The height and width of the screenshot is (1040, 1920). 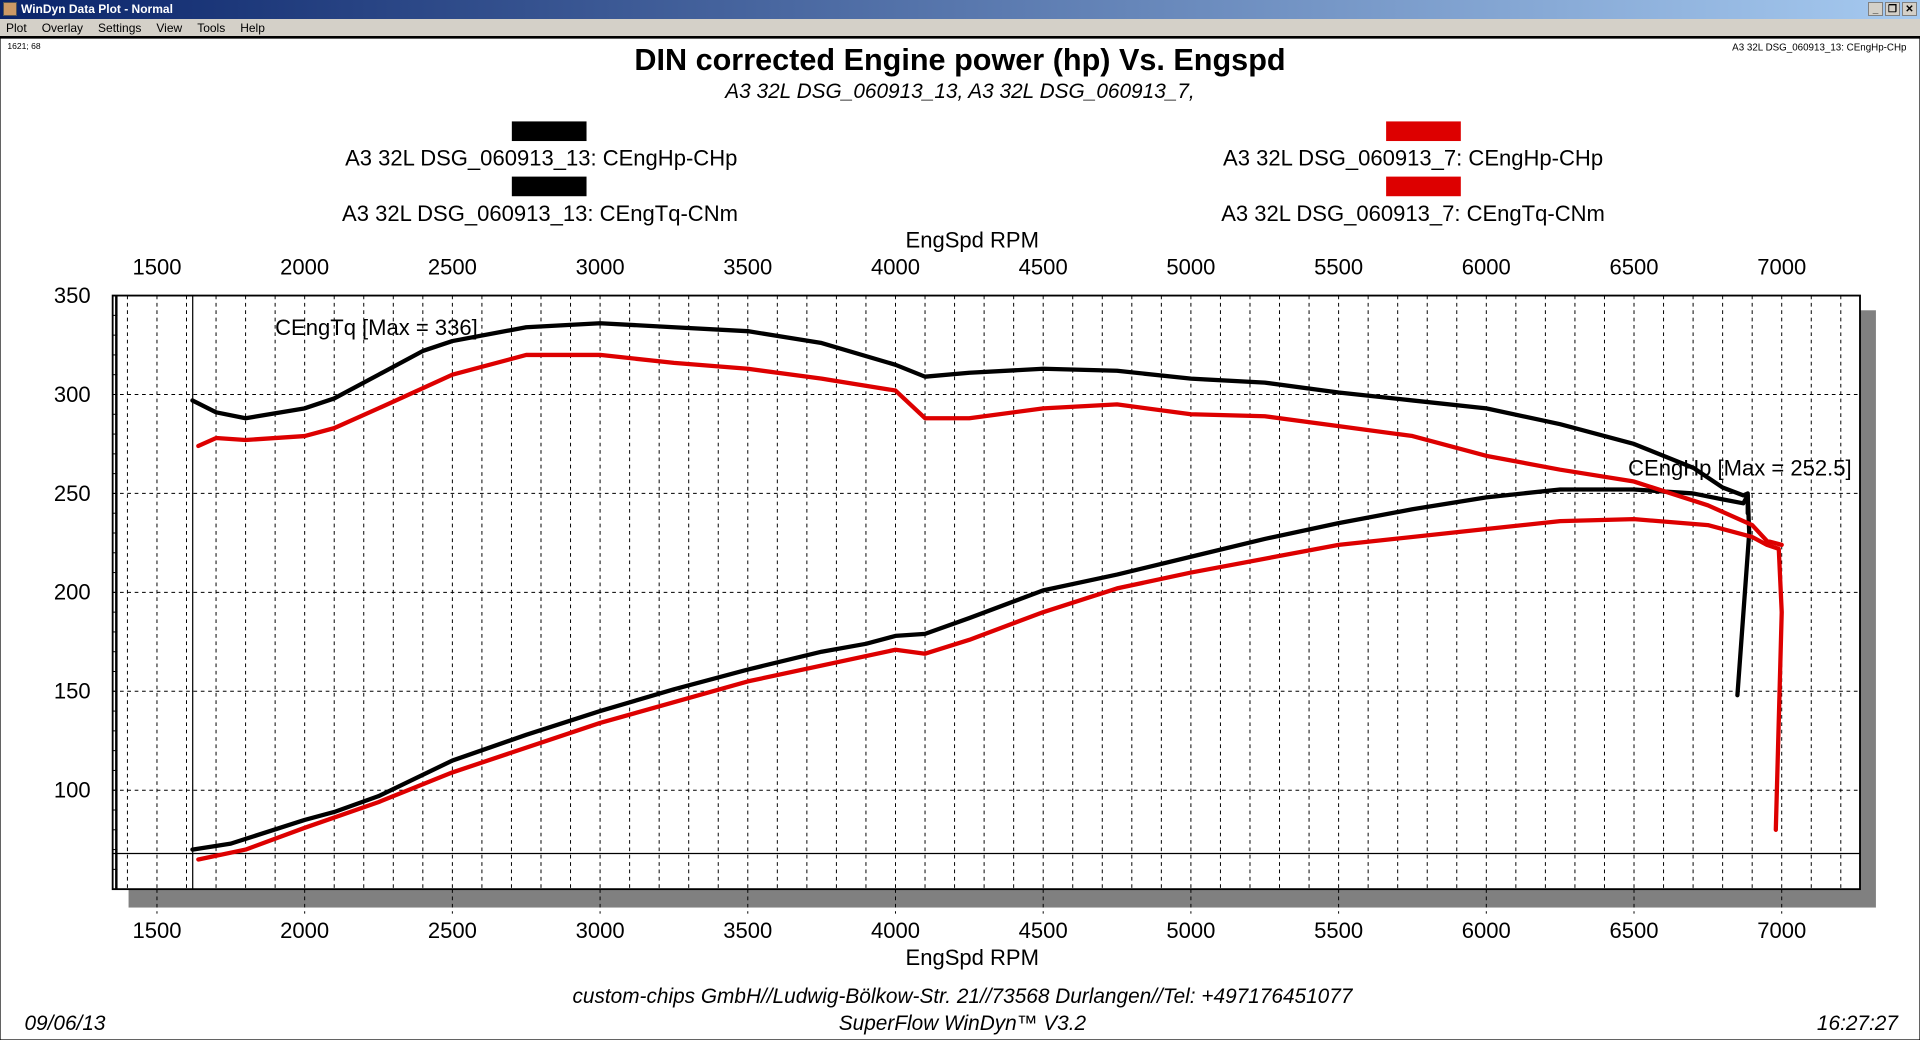 What do you see at coordinates (10, 9) in the screenshot?
I see `app-icon` at bounding box center [10, 9].